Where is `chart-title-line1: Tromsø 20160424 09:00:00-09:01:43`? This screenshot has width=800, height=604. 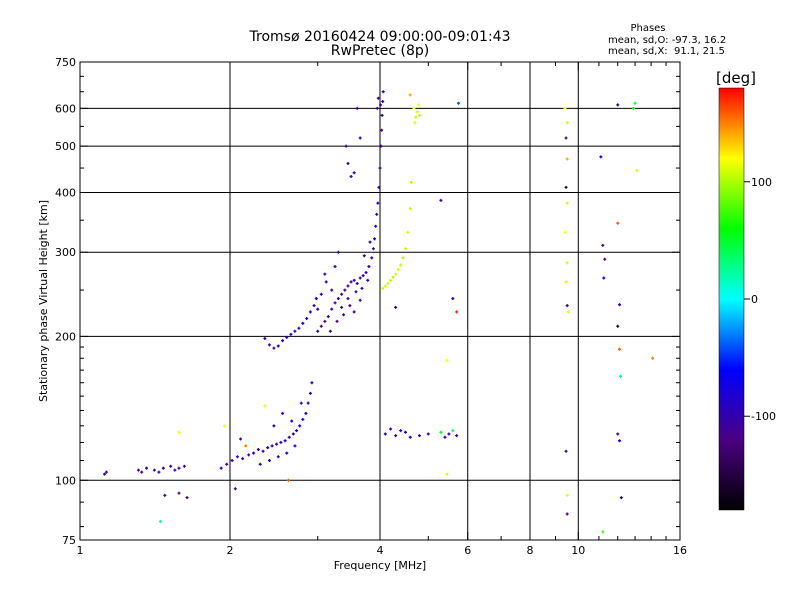
chart-title-line1: Tromsø 20160424 09:00:00-09:01:43 is located at coordinates (380, 37).